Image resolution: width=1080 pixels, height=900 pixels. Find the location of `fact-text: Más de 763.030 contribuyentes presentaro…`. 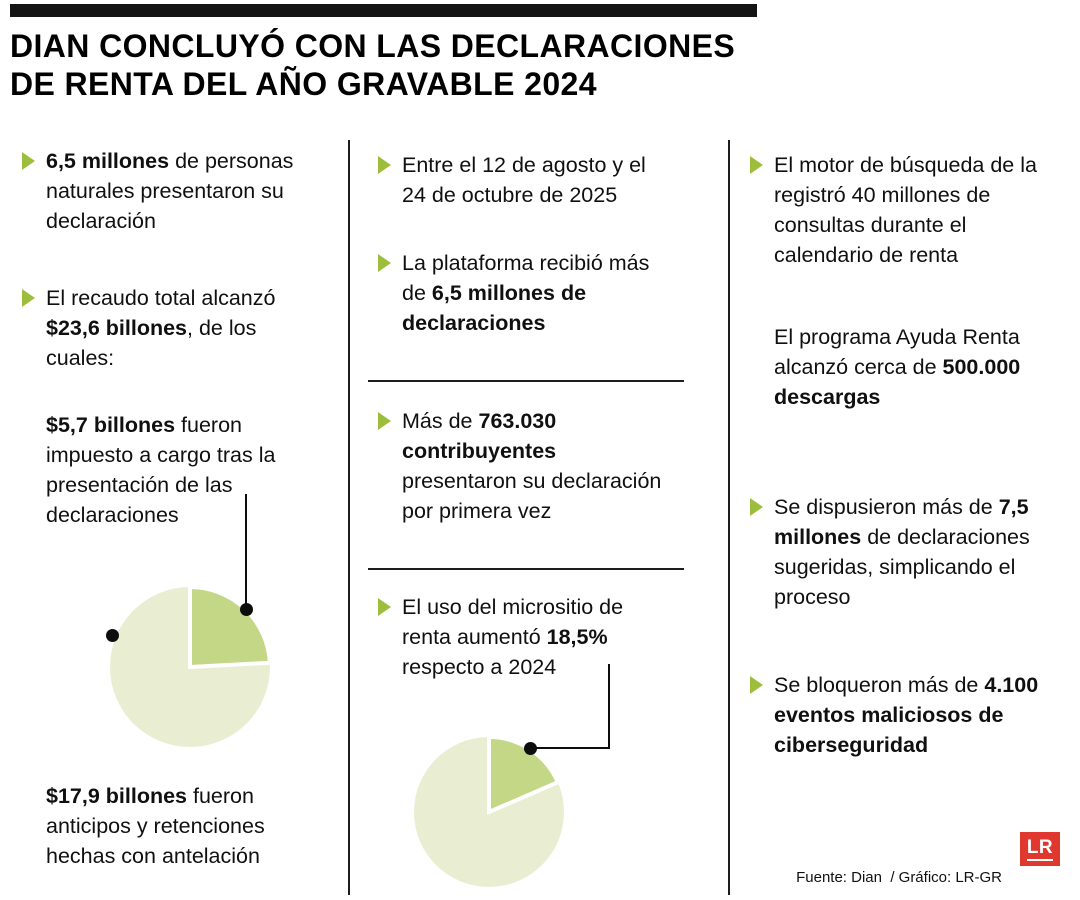

fact-text: Más de 763.030 contribuyentes presentaro… is located at coordinates (532, 466).